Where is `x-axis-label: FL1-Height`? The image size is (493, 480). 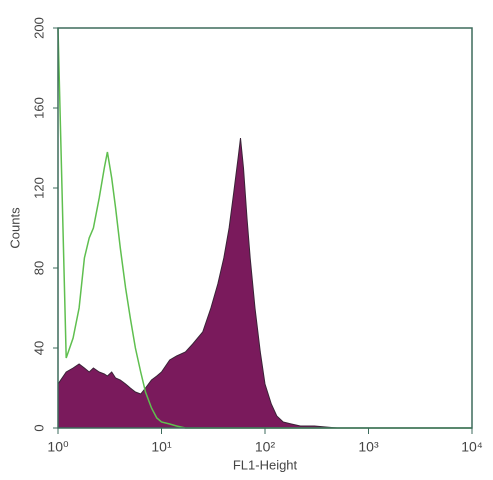 x-axis-label: FL1-Height is located at coordinates (265, 464).